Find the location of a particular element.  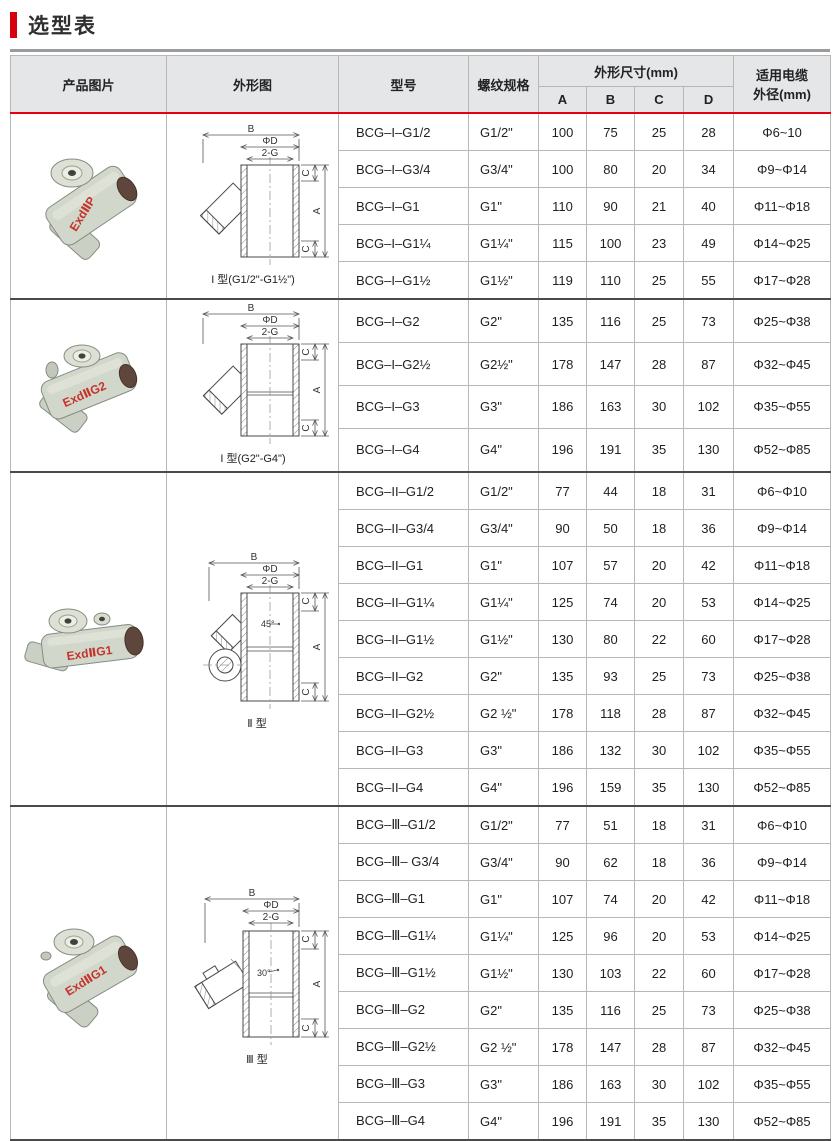

dim-b-cell: 80 is located at coordinates (610, 639).